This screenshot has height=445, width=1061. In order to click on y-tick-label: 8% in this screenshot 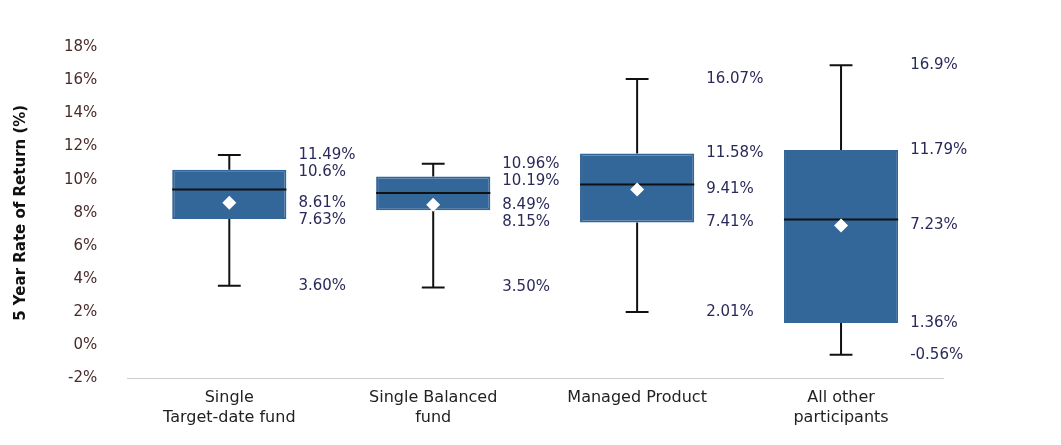, I will do `click(85, 211)`.